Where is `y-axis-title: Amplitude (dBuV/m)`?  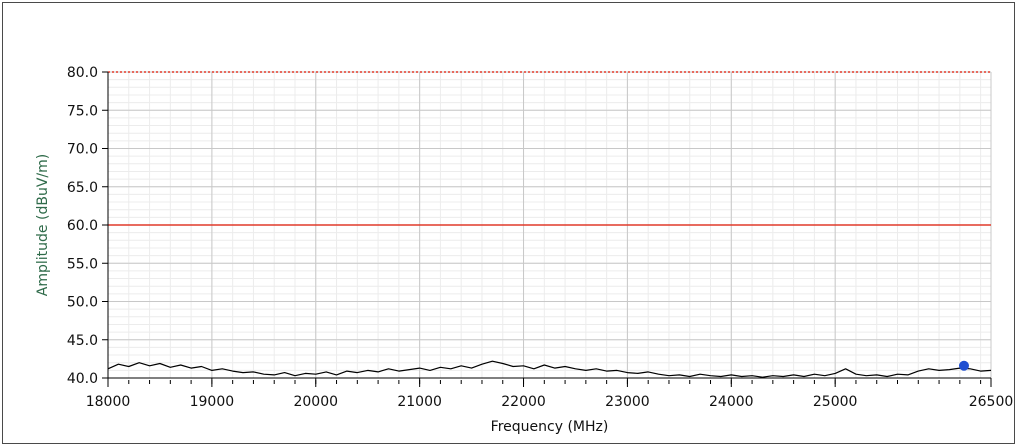
y-axis-title: Amplitude (dBuV/m) is located at coordinates (43, 225).